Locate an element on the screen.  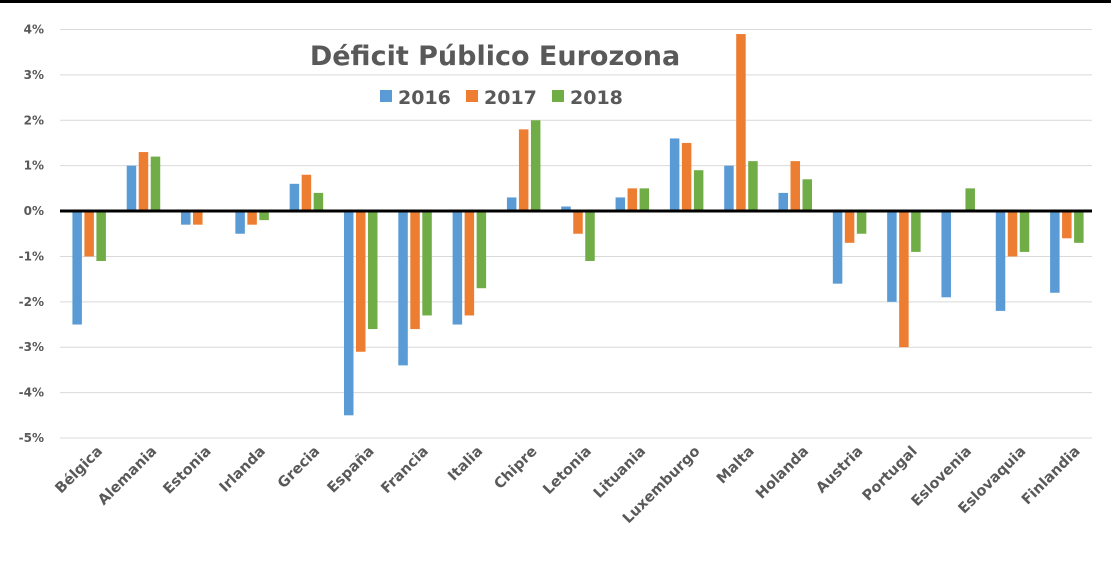
bar-2018-España is located at coordinates (372, 270).